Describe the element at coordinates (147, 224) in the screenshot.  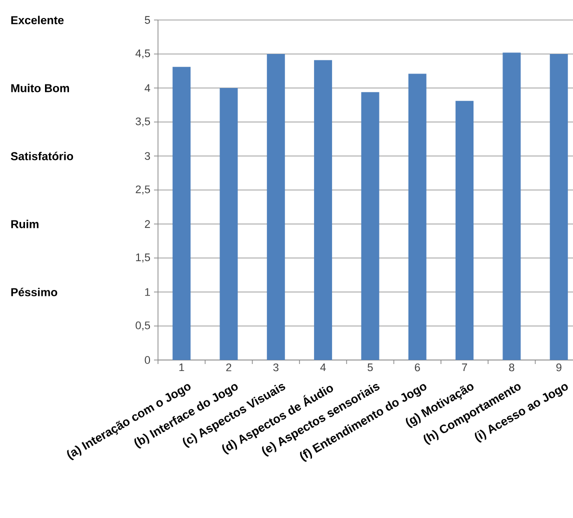
I see `y-tick-label: 2` at that location.